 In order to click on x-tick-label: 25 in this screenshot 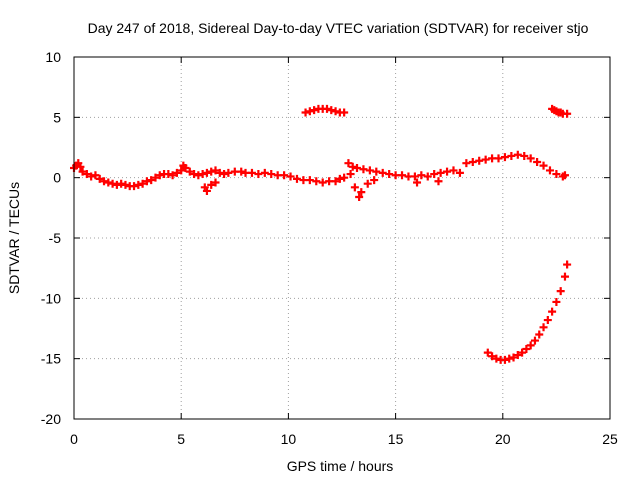, I will do `click(610, 439)`.